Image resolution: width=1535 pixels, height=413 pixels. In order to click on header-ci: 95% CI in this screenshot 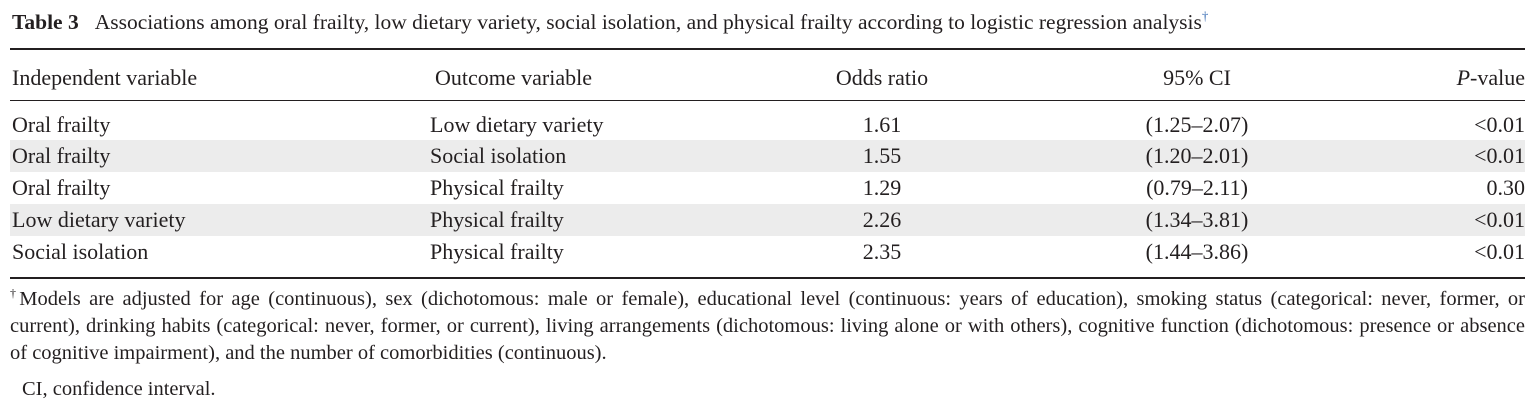, I will do `click(1197, 77)`.